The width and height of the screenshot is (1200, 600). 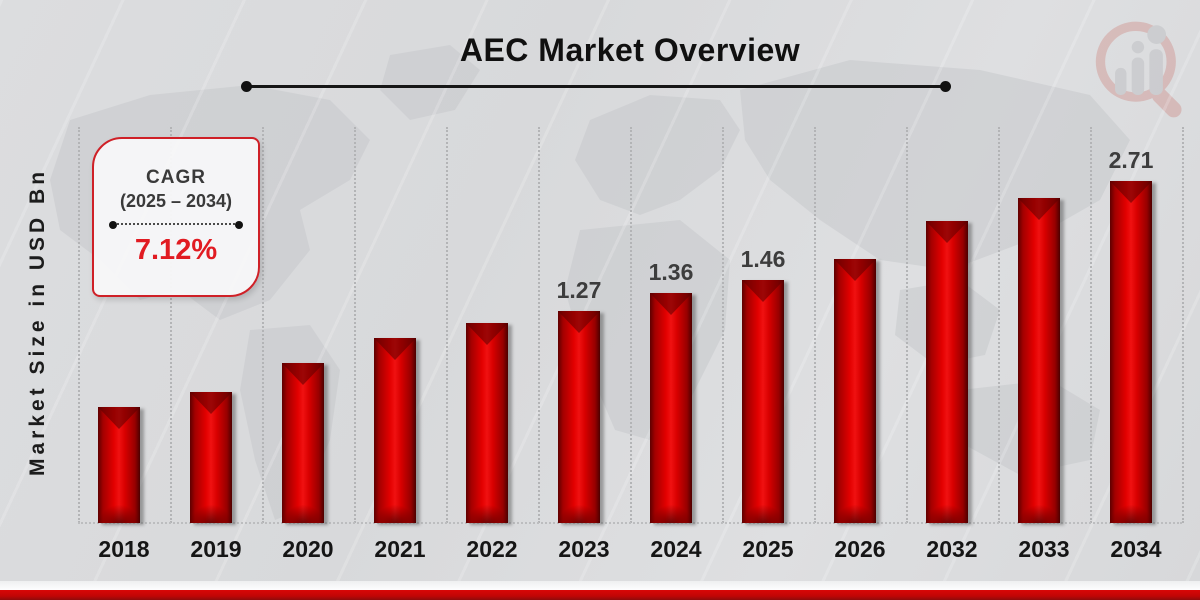 What do you see at coordinates (671, 408) in the screenshot?
I see `bar-2024` at bounding box center [671, 408].